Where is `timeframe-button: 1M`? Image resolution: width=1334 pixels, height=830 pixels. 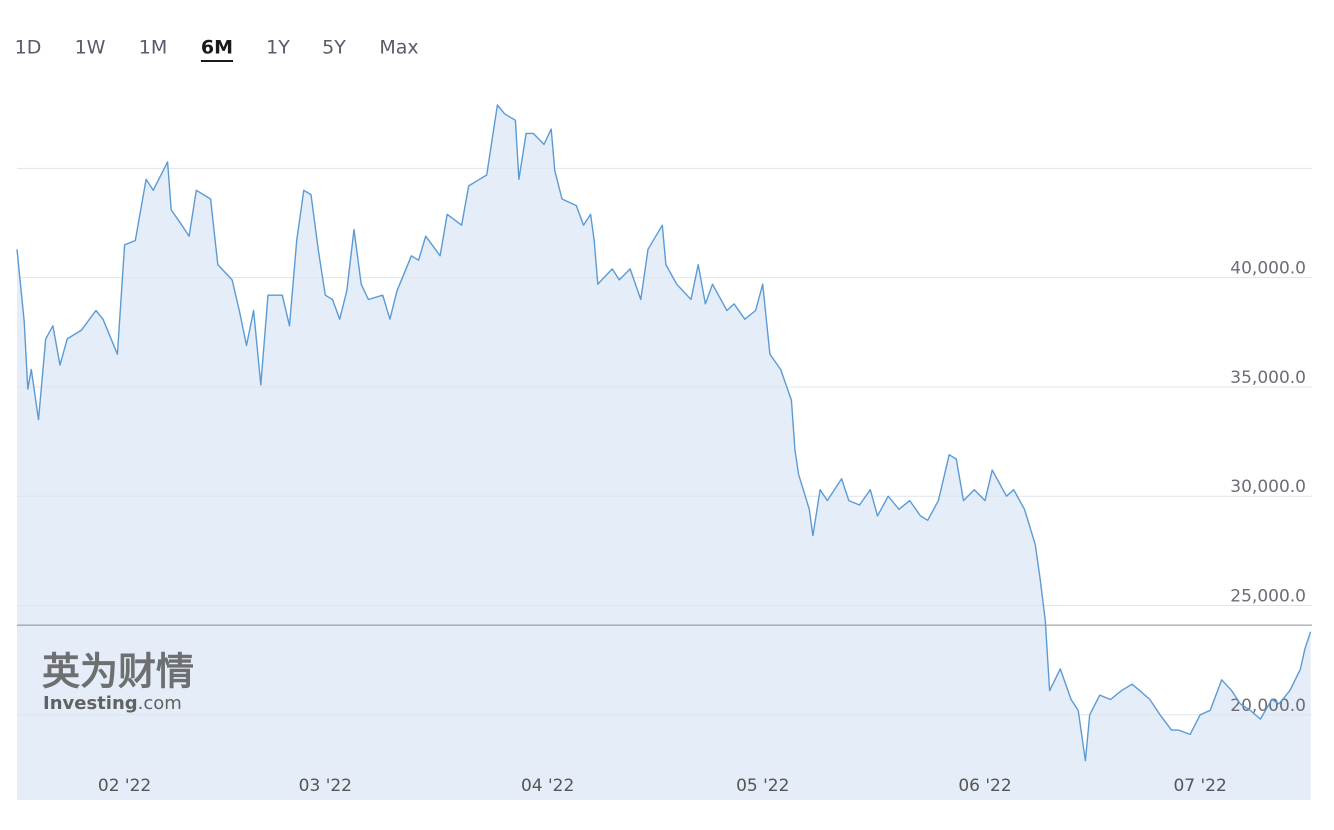
timeframe-button: 1M is located at coordinates (153, 48).